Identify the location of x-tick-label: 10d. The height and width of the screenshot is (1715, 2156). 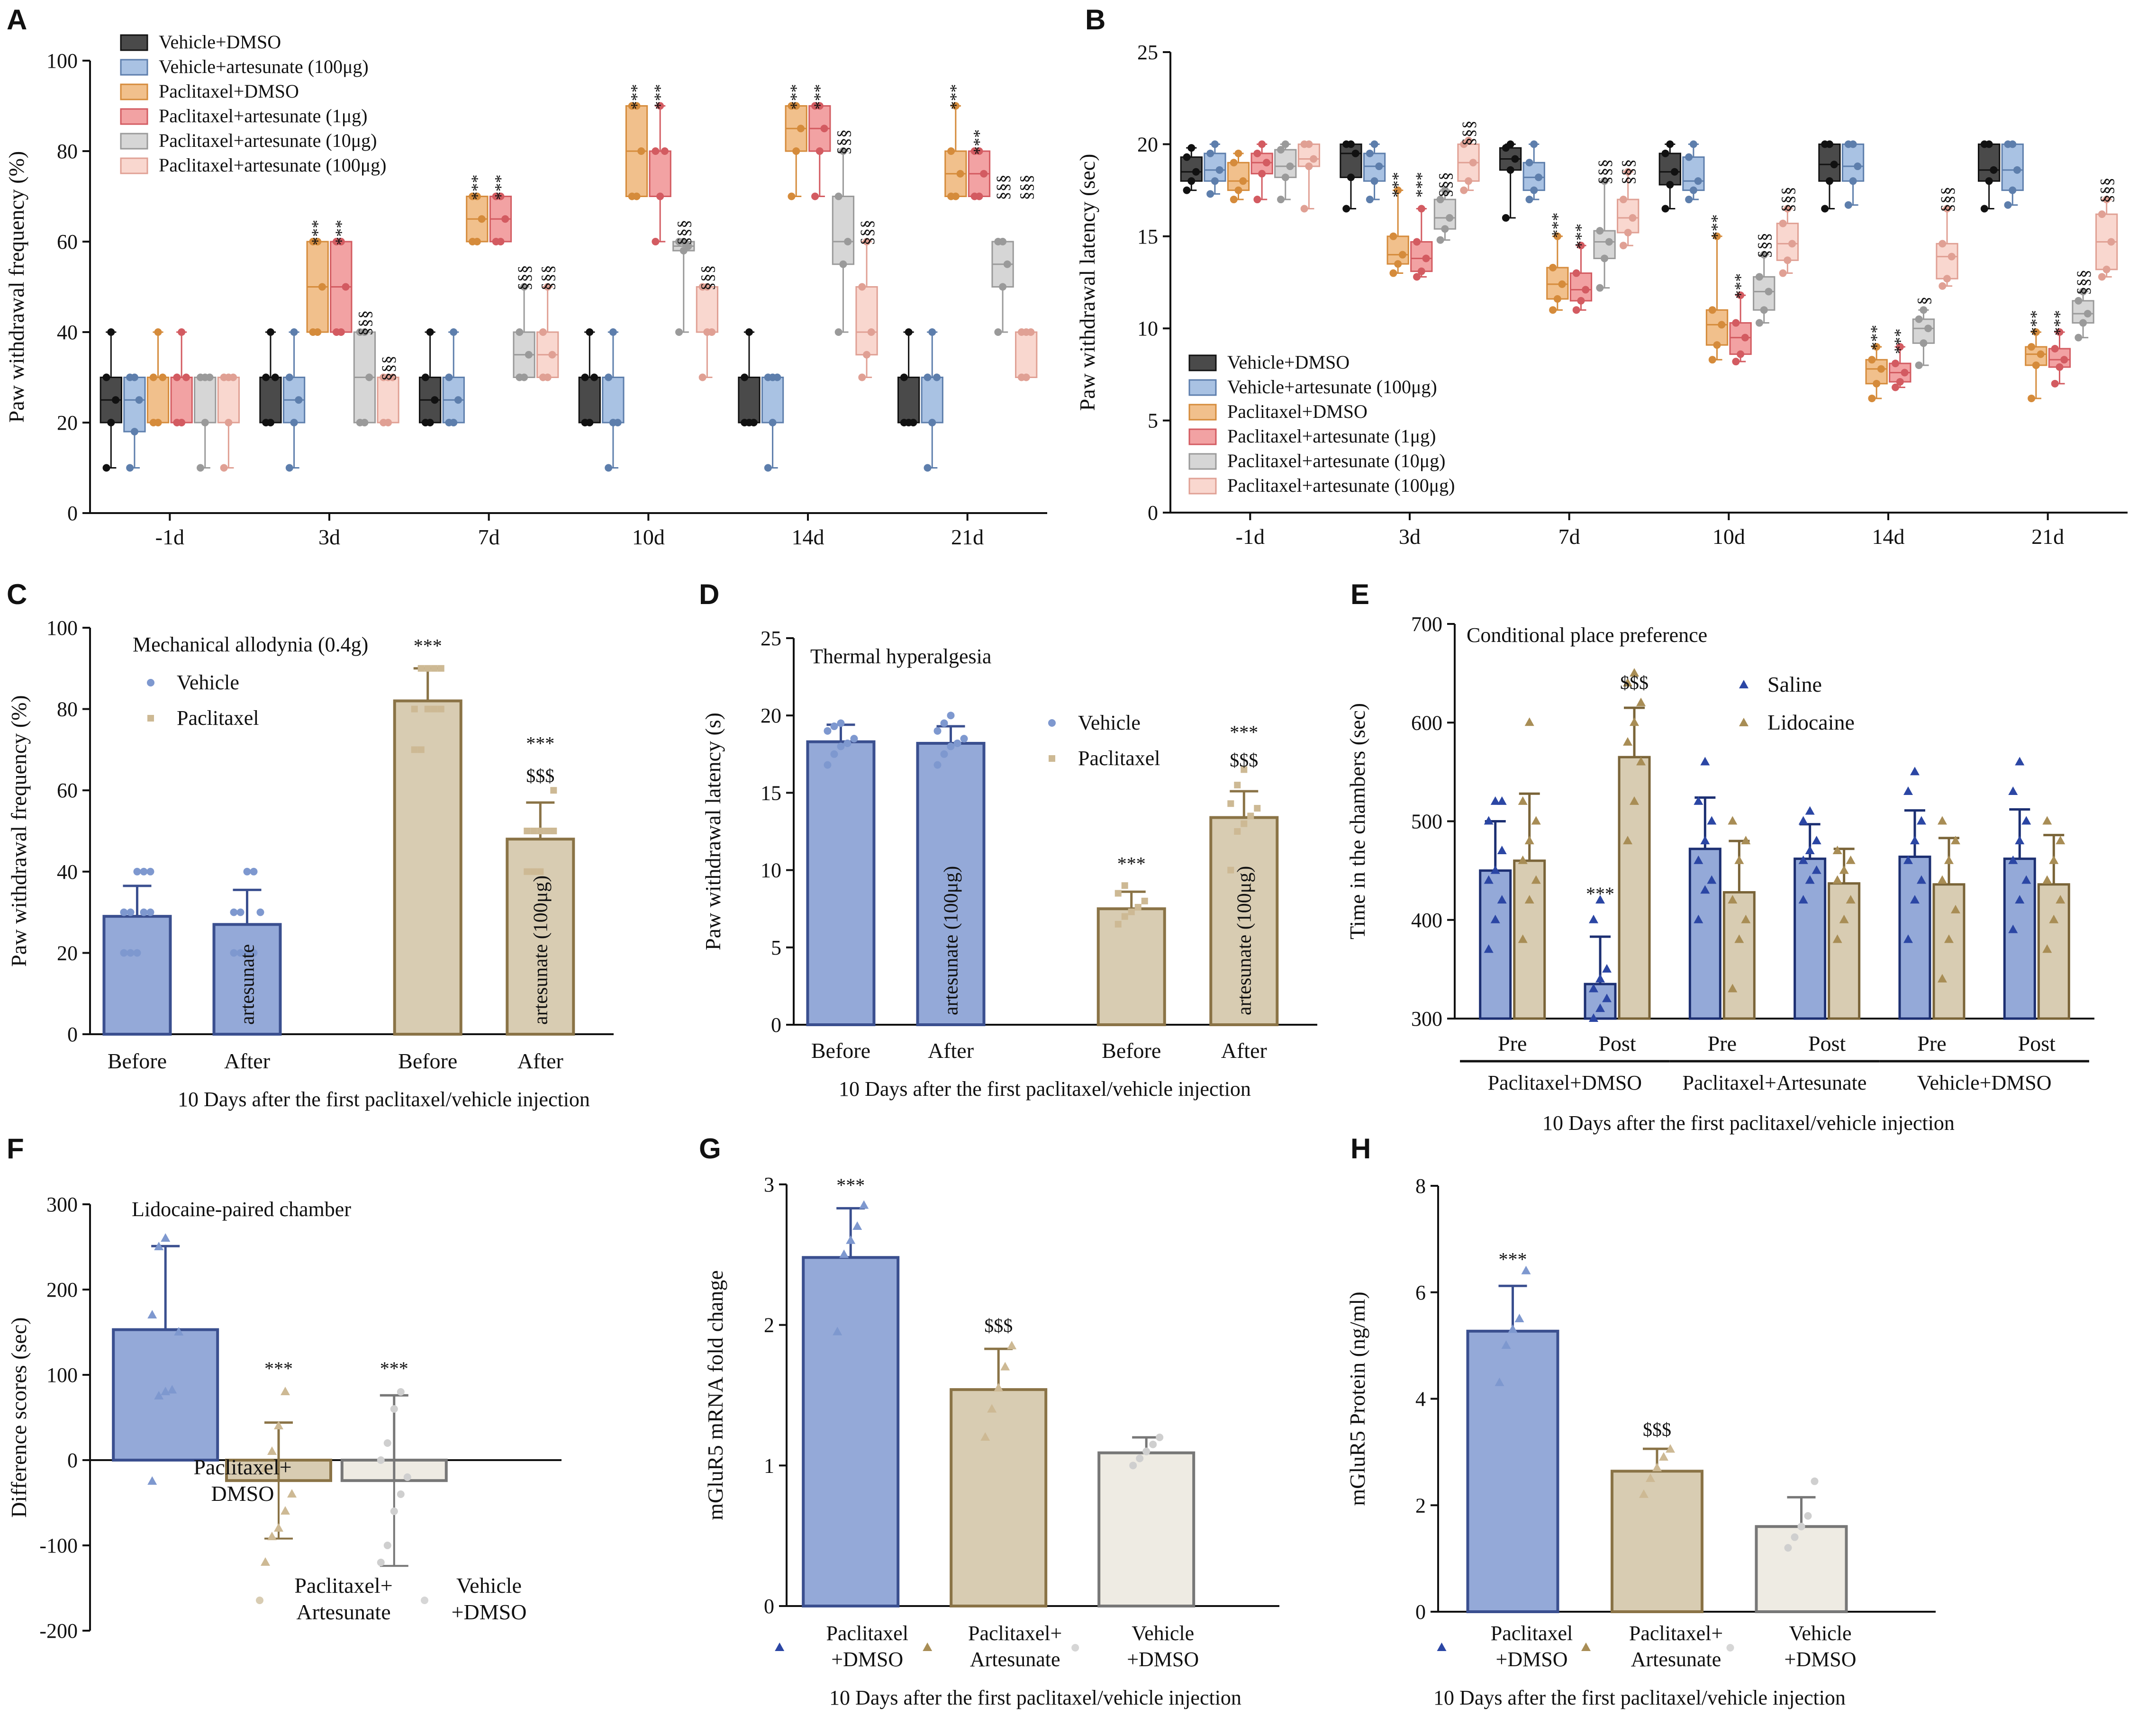
(1729, 537).